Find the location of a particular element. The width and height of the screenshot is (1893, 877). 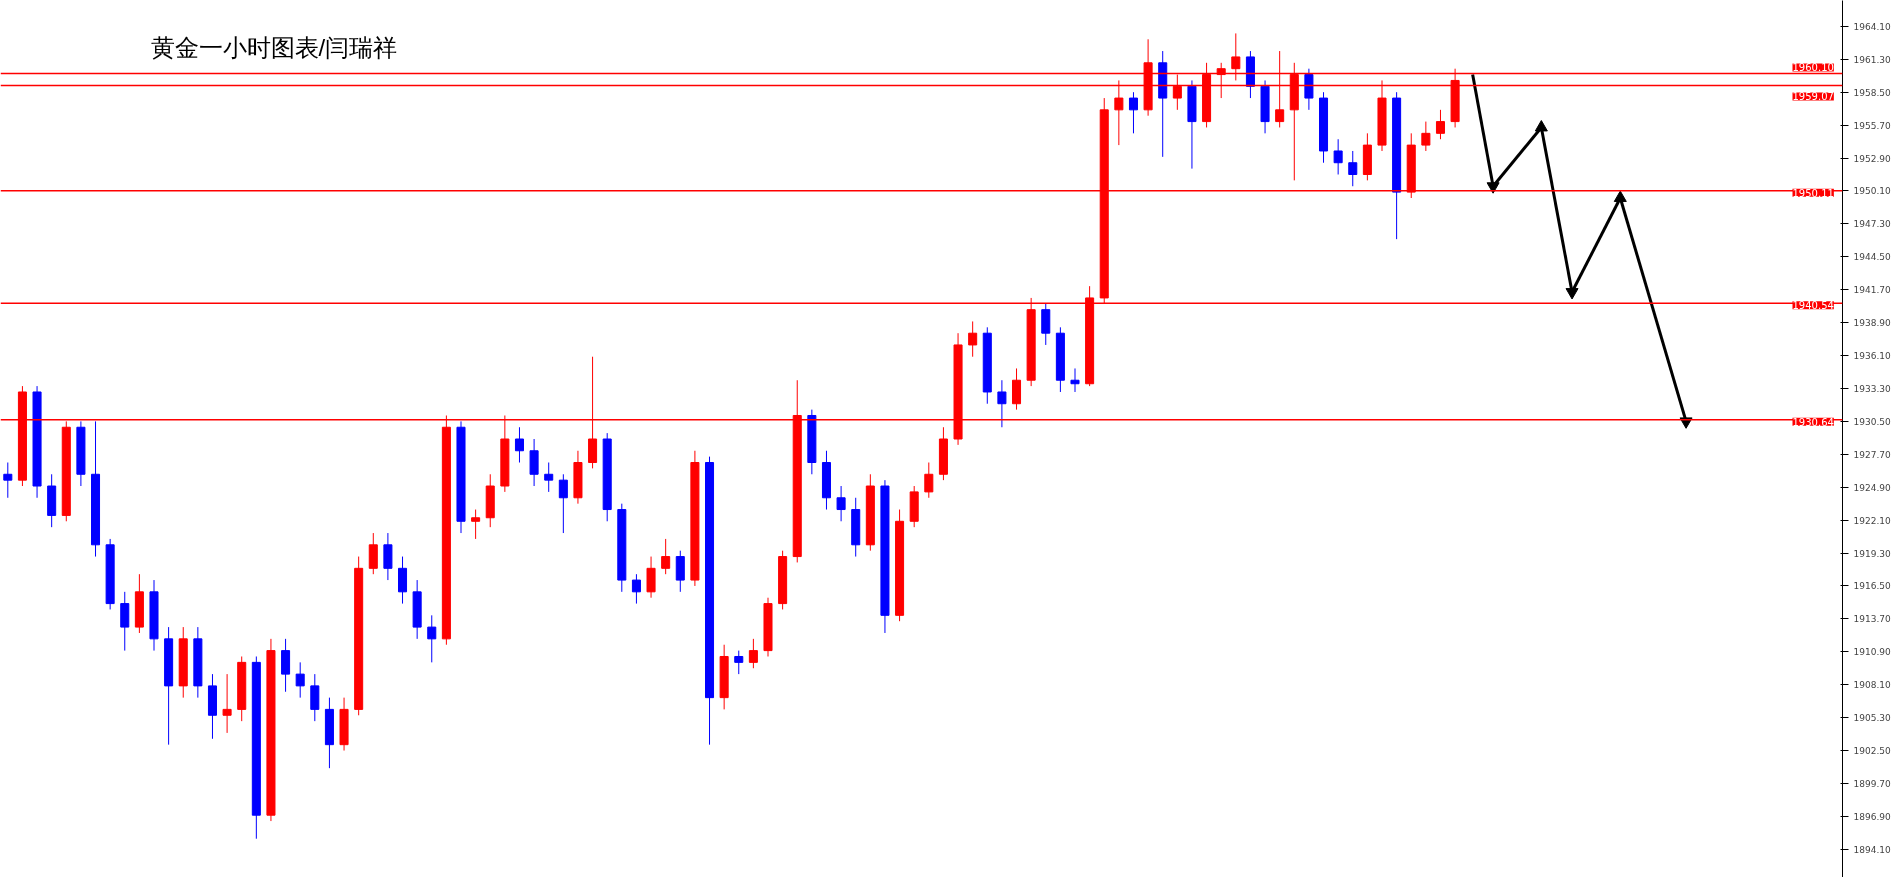

ref-line-label: 1959.07 is located at coordinates (1813, 97).